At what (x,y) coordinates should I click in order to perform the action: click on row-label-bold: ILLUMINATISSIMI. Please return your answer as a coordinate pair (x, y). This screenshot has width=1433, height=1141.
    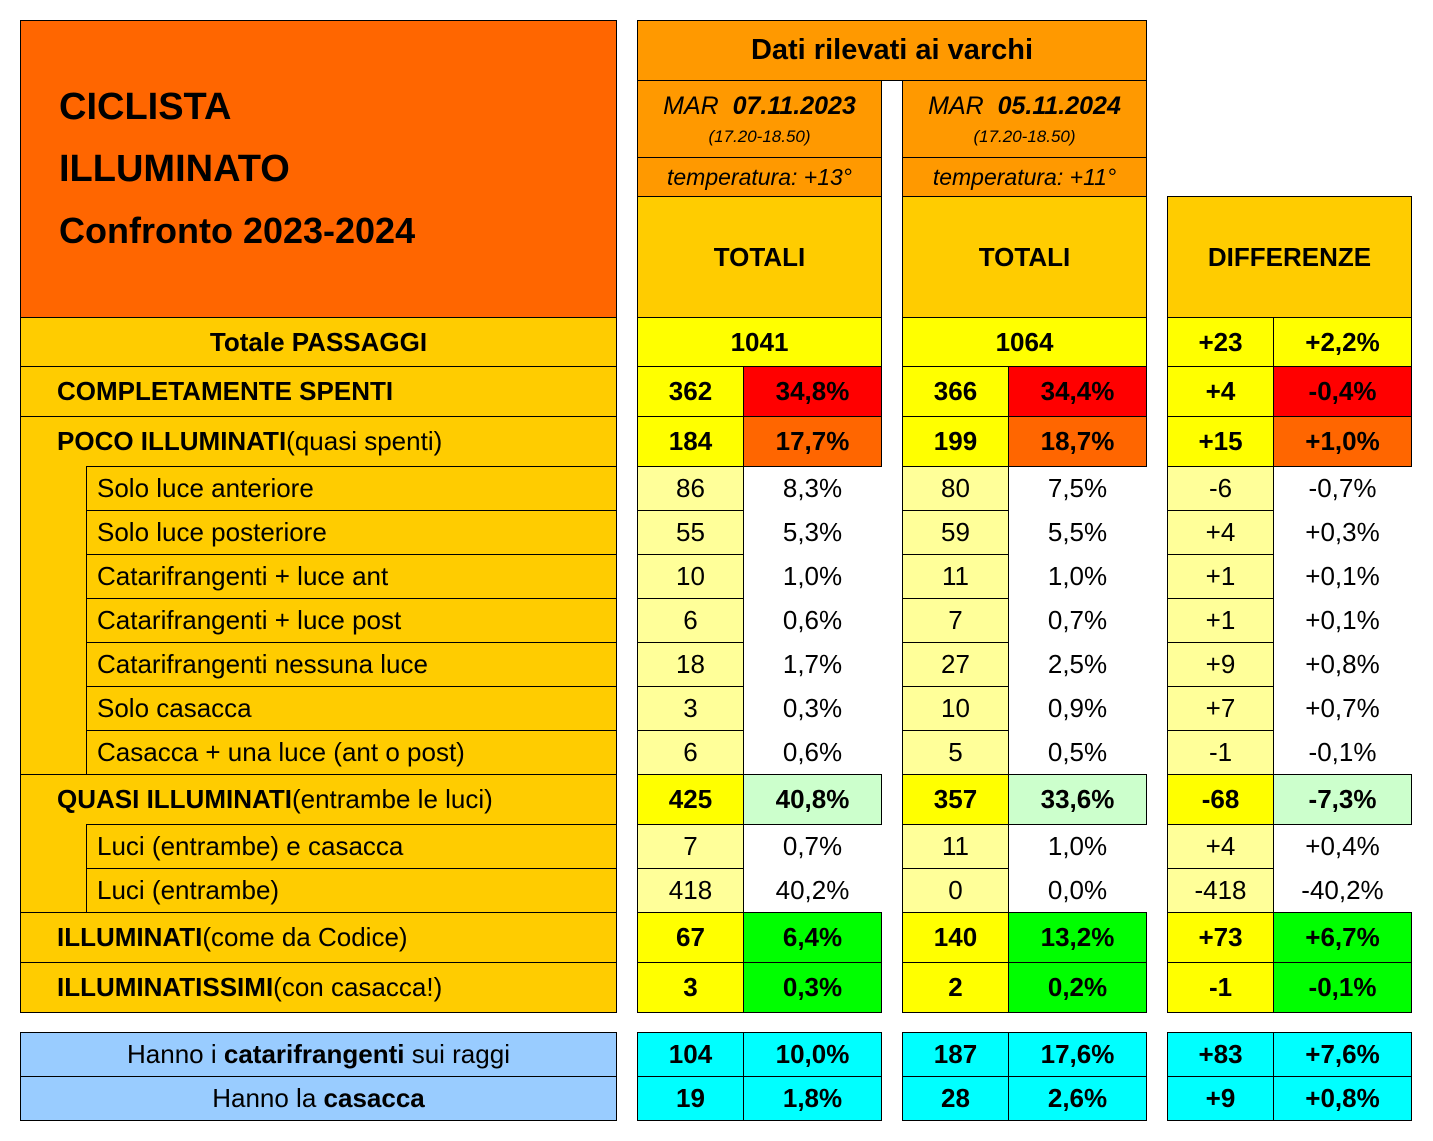
    Looking at the image, I should click on (165, 987).